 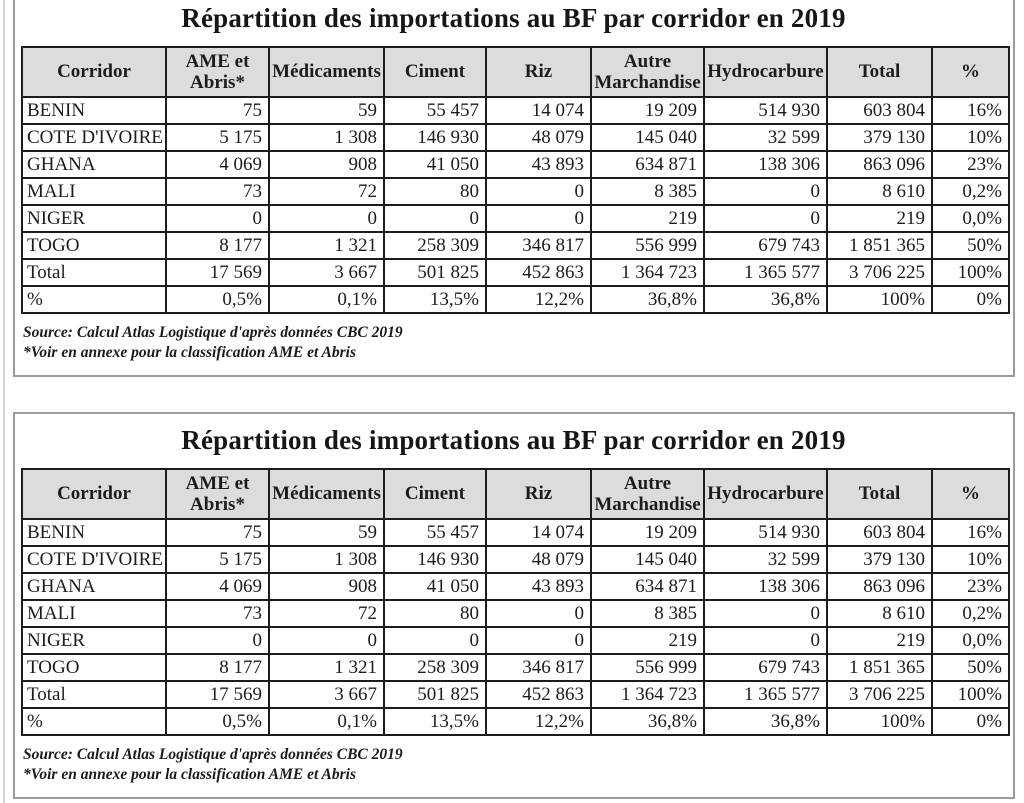 I want to click on value-cell: 1 364 723, so click(x=647, y=272).